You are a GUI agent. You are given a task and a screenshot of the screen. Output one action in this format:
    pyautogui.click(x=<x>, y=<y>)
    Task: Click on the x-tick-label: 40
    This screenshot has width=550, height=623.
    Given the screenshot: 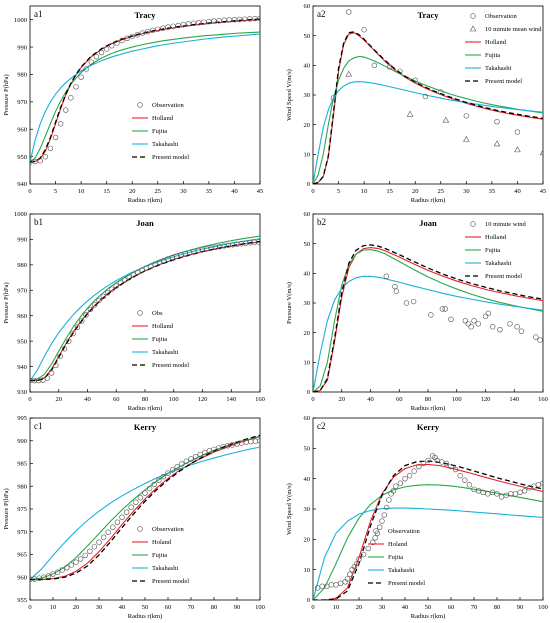 What is the action you would take?
    pyautogui.click(x=87, y=399)
    